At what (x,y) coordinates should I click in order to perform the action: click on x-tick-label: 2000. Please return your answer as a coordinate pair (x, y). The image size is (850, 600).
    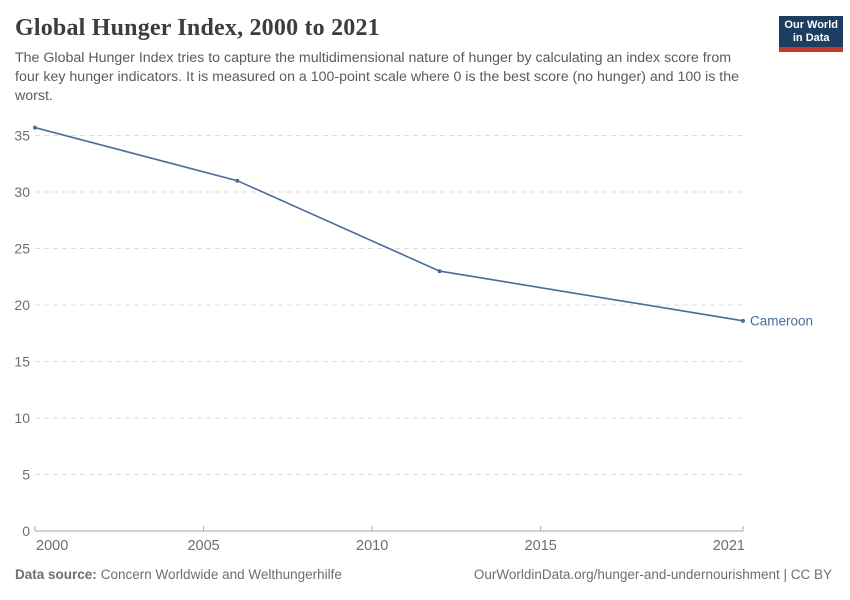
    Looking at the image, I should click on (52, 546).